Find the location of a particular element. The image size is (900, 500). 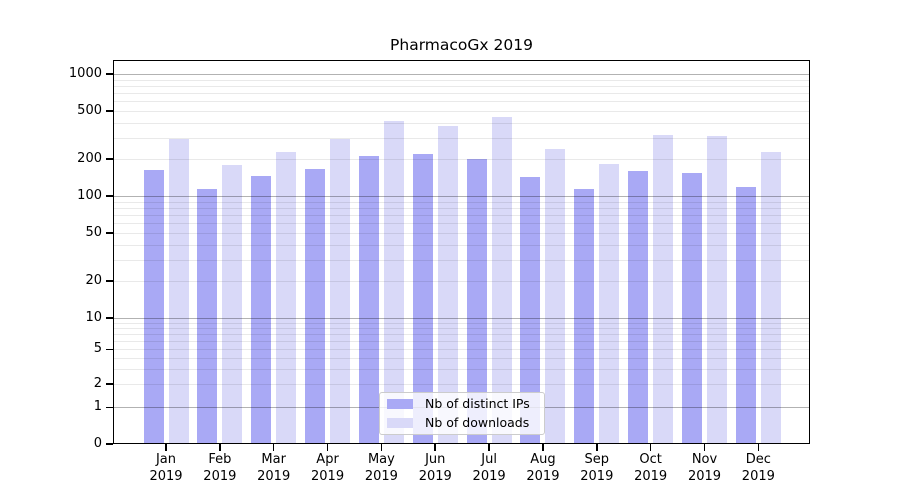

legend-label-downloads: Nb of downloads is located at coordinates (477, 422).